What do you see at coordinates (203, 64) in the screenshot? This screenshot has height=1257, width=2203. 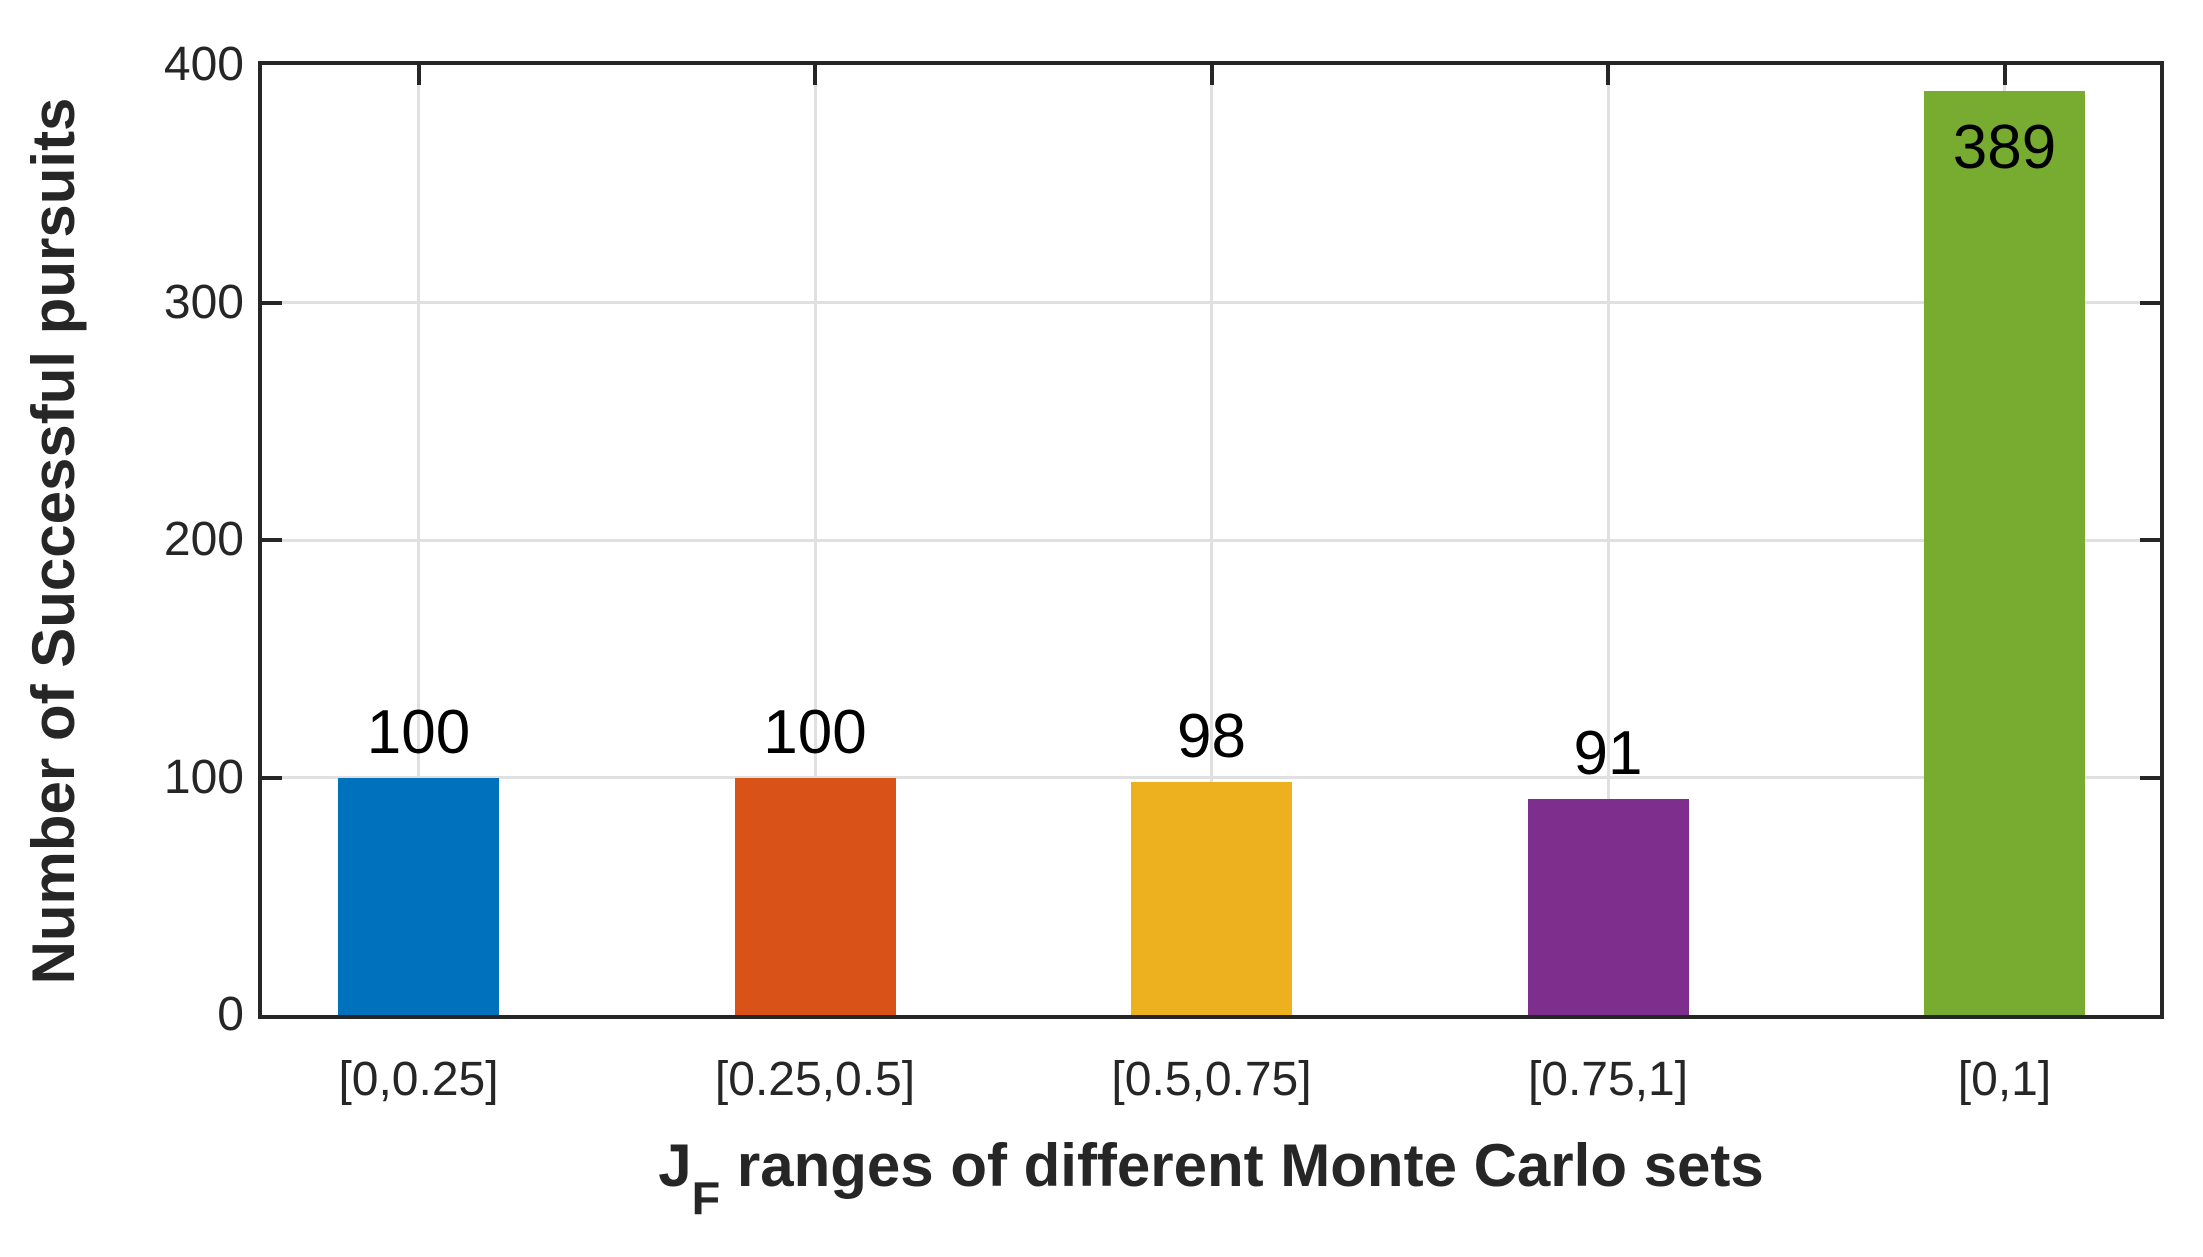 I see `y-tick-label: 400` at bounding box center [203, 64].